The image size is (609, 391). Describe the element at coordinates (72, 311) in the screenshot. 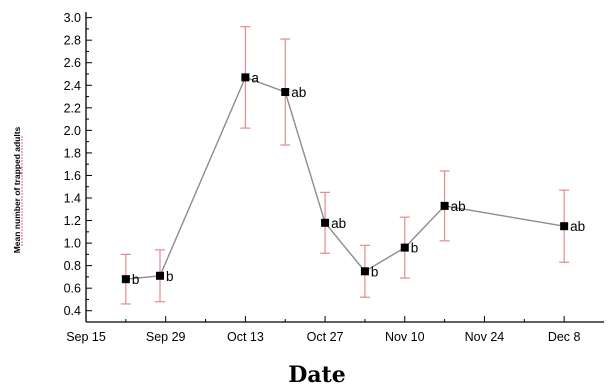

I see `y-tick-label: 0.4` at that location.